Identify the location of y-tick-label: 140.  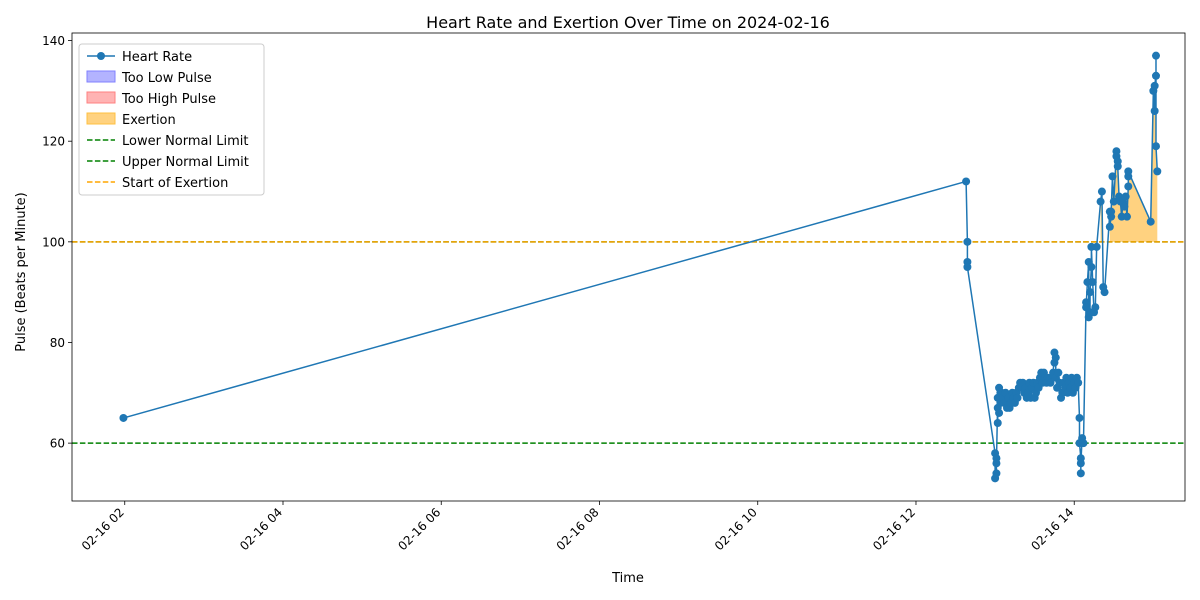
(53, 41).